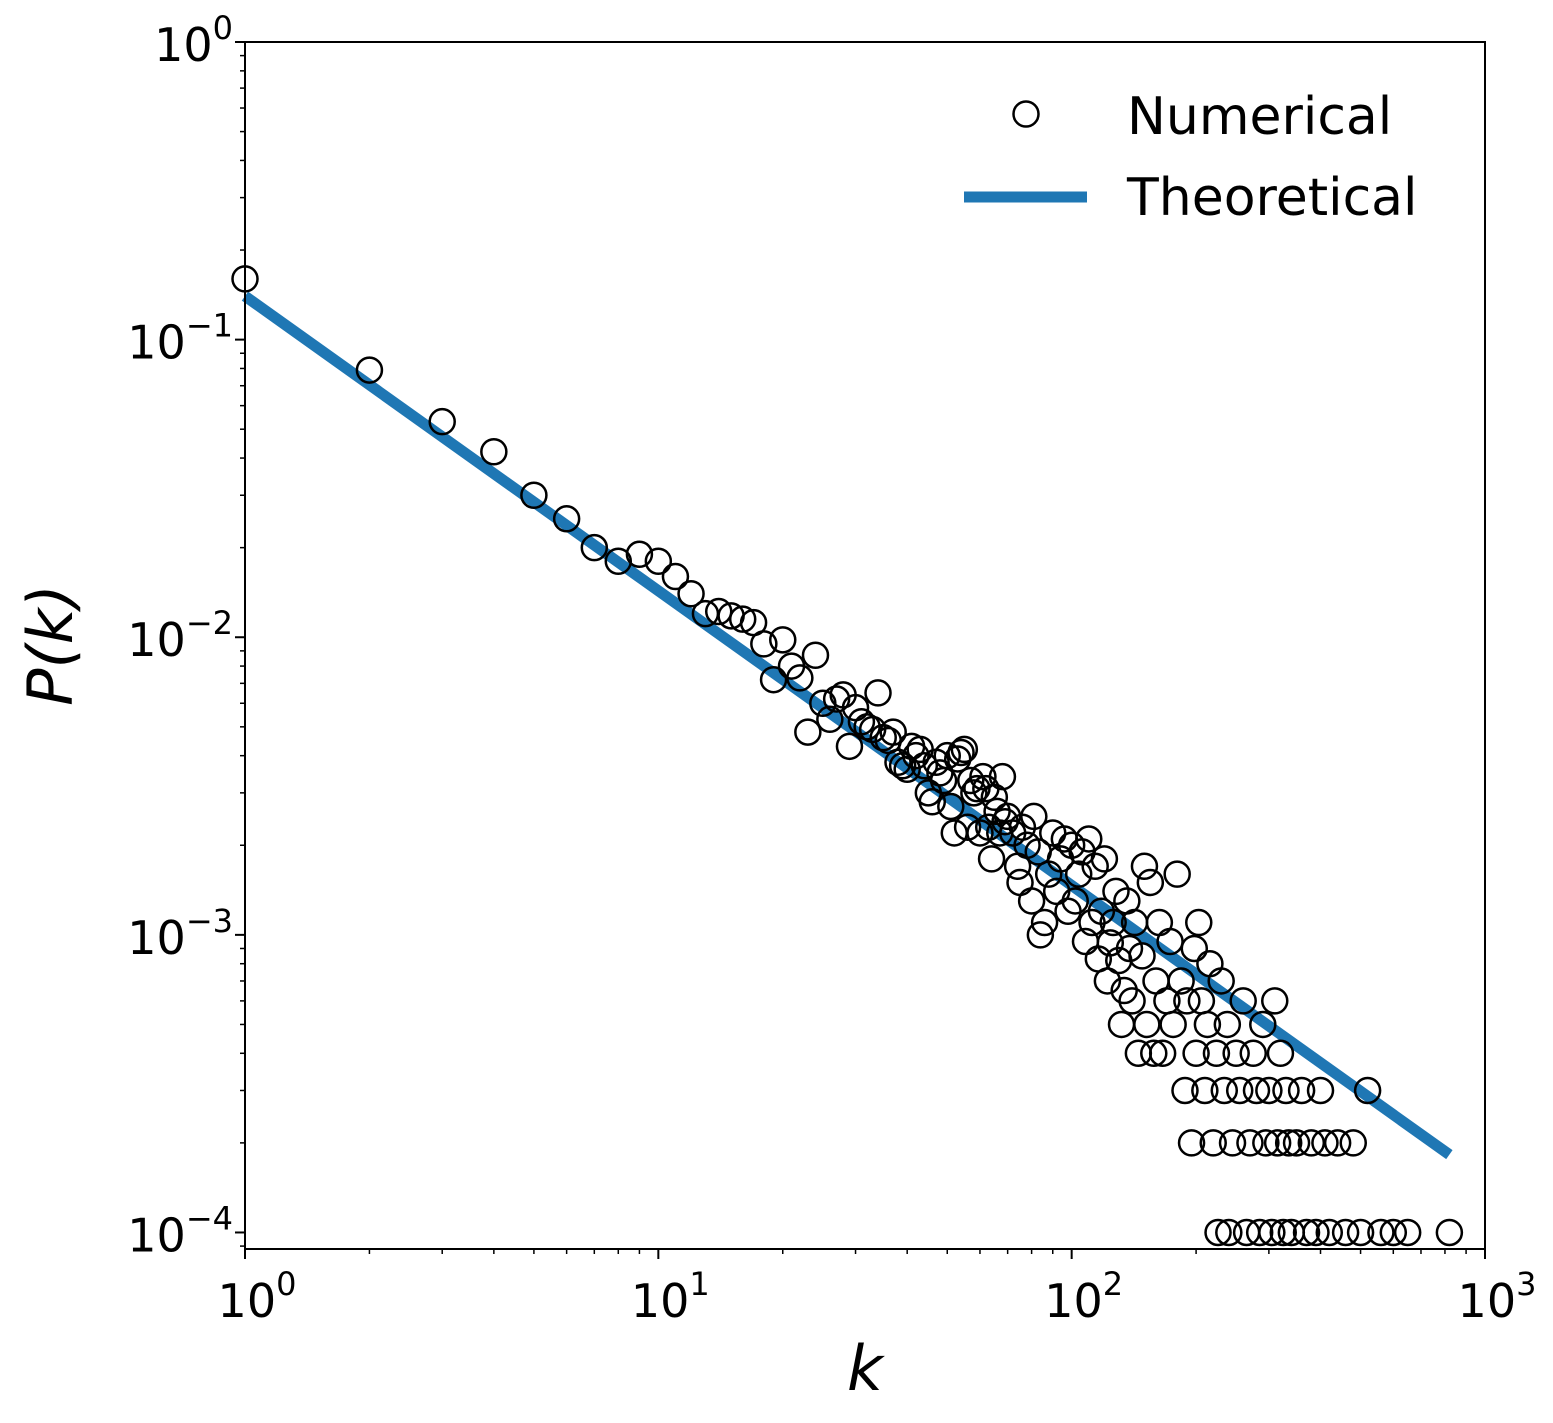 This screenshot has height=1423, width=1553. What do you see at coordinates (180, 635) in the screenshot?
I see `y-tick-label: 10⁻²` at bounding box center [180, 635].